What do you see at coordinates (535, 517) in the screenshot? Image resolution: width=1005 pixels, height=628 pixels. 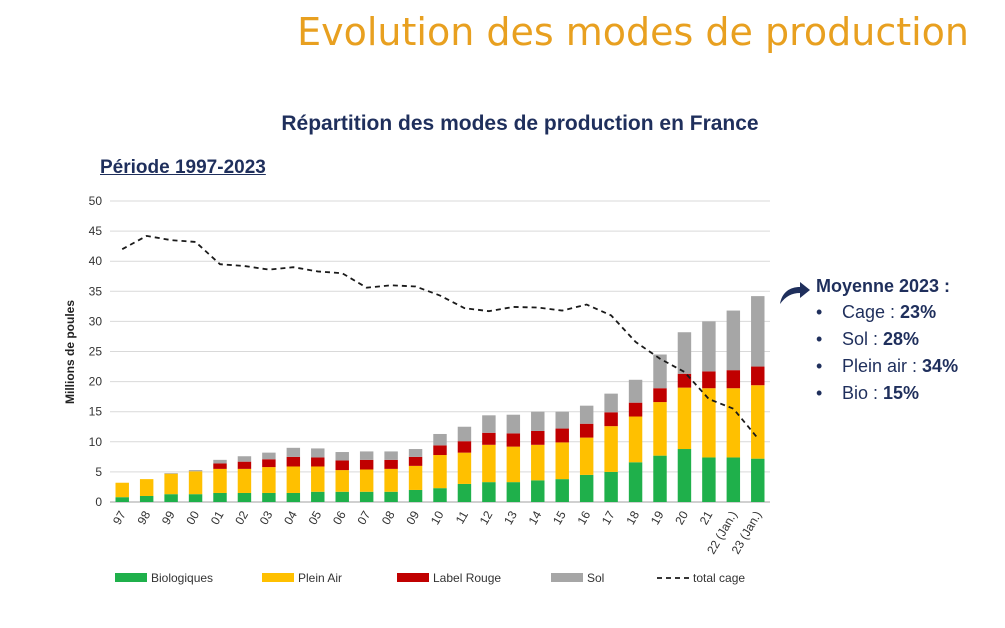 I see `x-tick-label: 14` at bounding box center [535, 517].